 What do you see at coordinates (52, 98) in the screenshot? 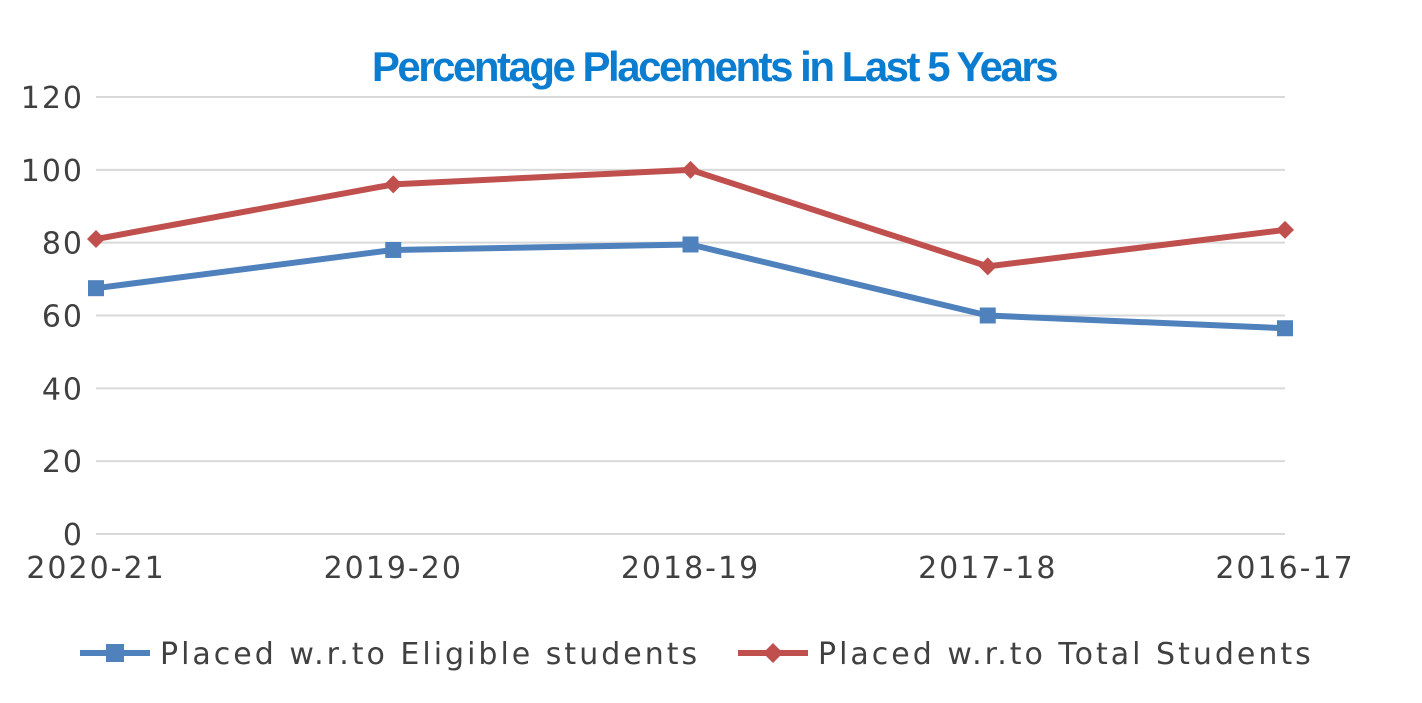
I see `y-tick-label: 120` at bounding box center [52, 98].